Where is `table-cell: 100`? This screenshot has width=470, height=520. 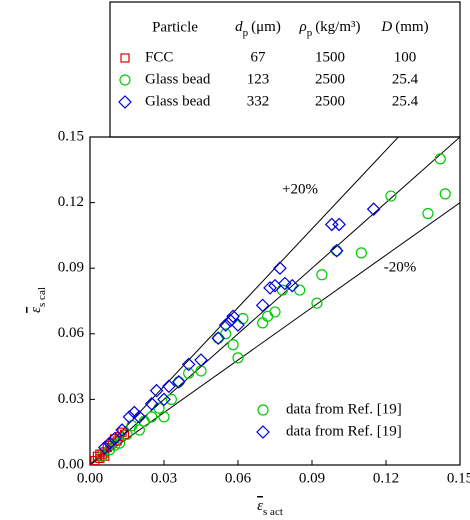 table-cell: 100 is located at coordinates (405, 57).